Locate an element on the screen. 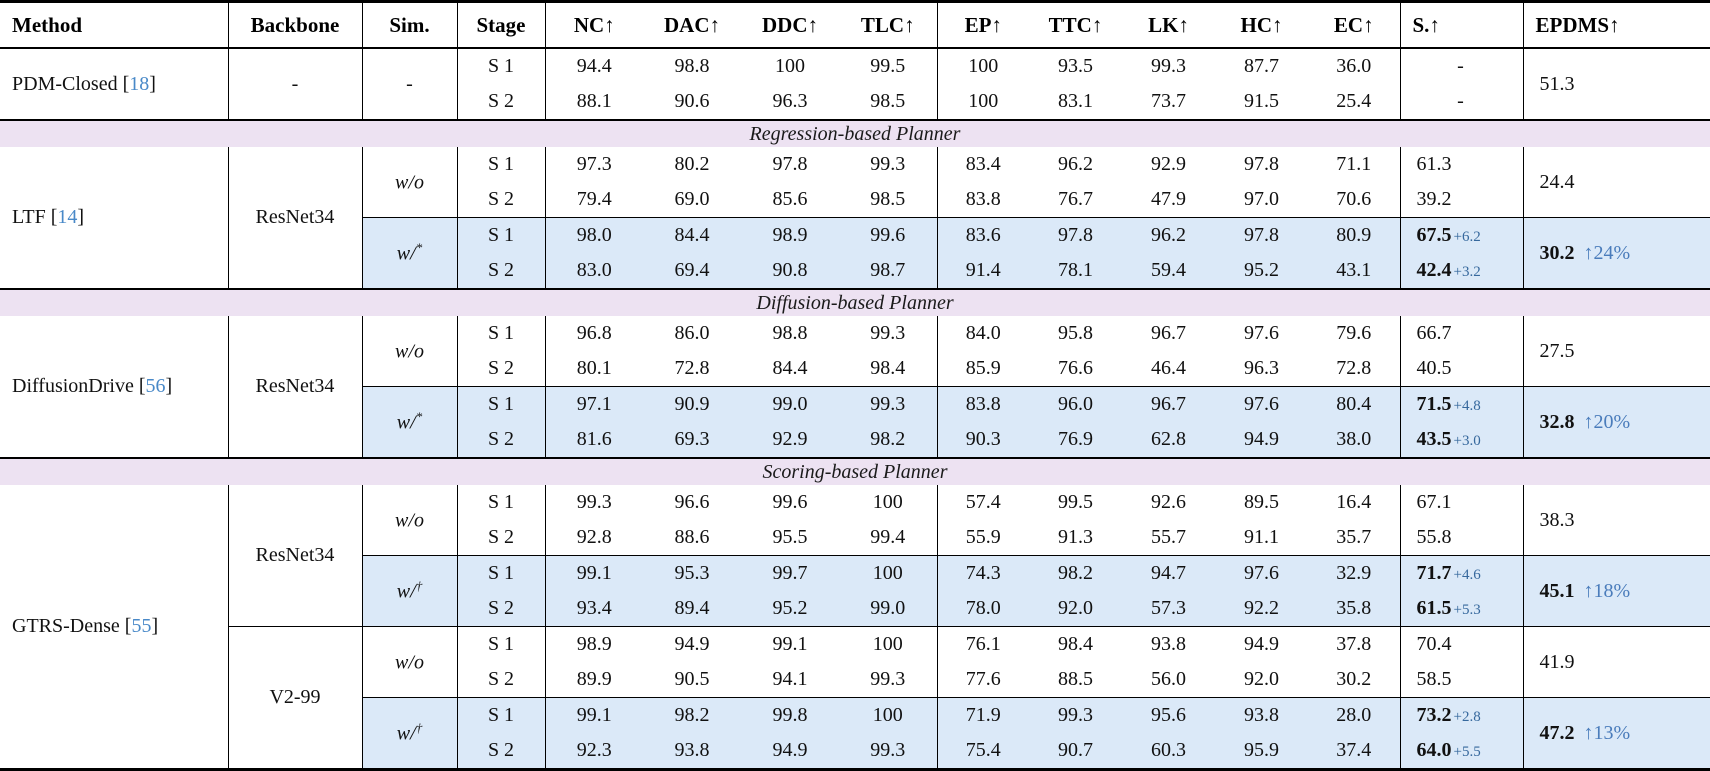  metric-cell: 98.9 is located at coordinates (593, 644).